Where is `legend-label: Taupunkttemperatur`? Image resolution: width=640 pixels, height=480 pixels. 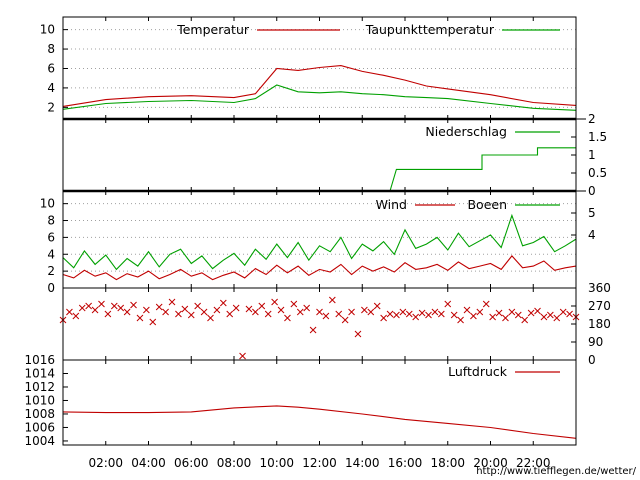
legend-label: Taupunkttemperatur is located at coordinates (430, 29).